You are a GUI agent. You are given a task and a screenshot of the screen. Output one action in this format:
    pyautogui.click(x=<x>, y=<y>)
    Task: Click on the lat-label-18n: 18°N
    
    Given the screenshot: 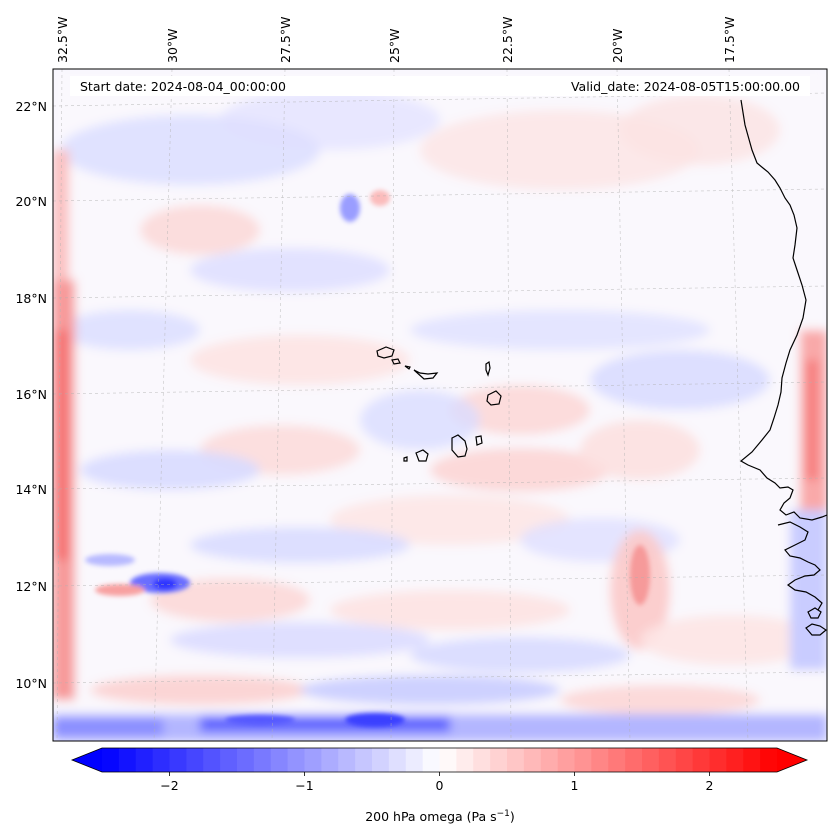 What is the action you would take?
    pyautogui.click(x=31, y=298)
    